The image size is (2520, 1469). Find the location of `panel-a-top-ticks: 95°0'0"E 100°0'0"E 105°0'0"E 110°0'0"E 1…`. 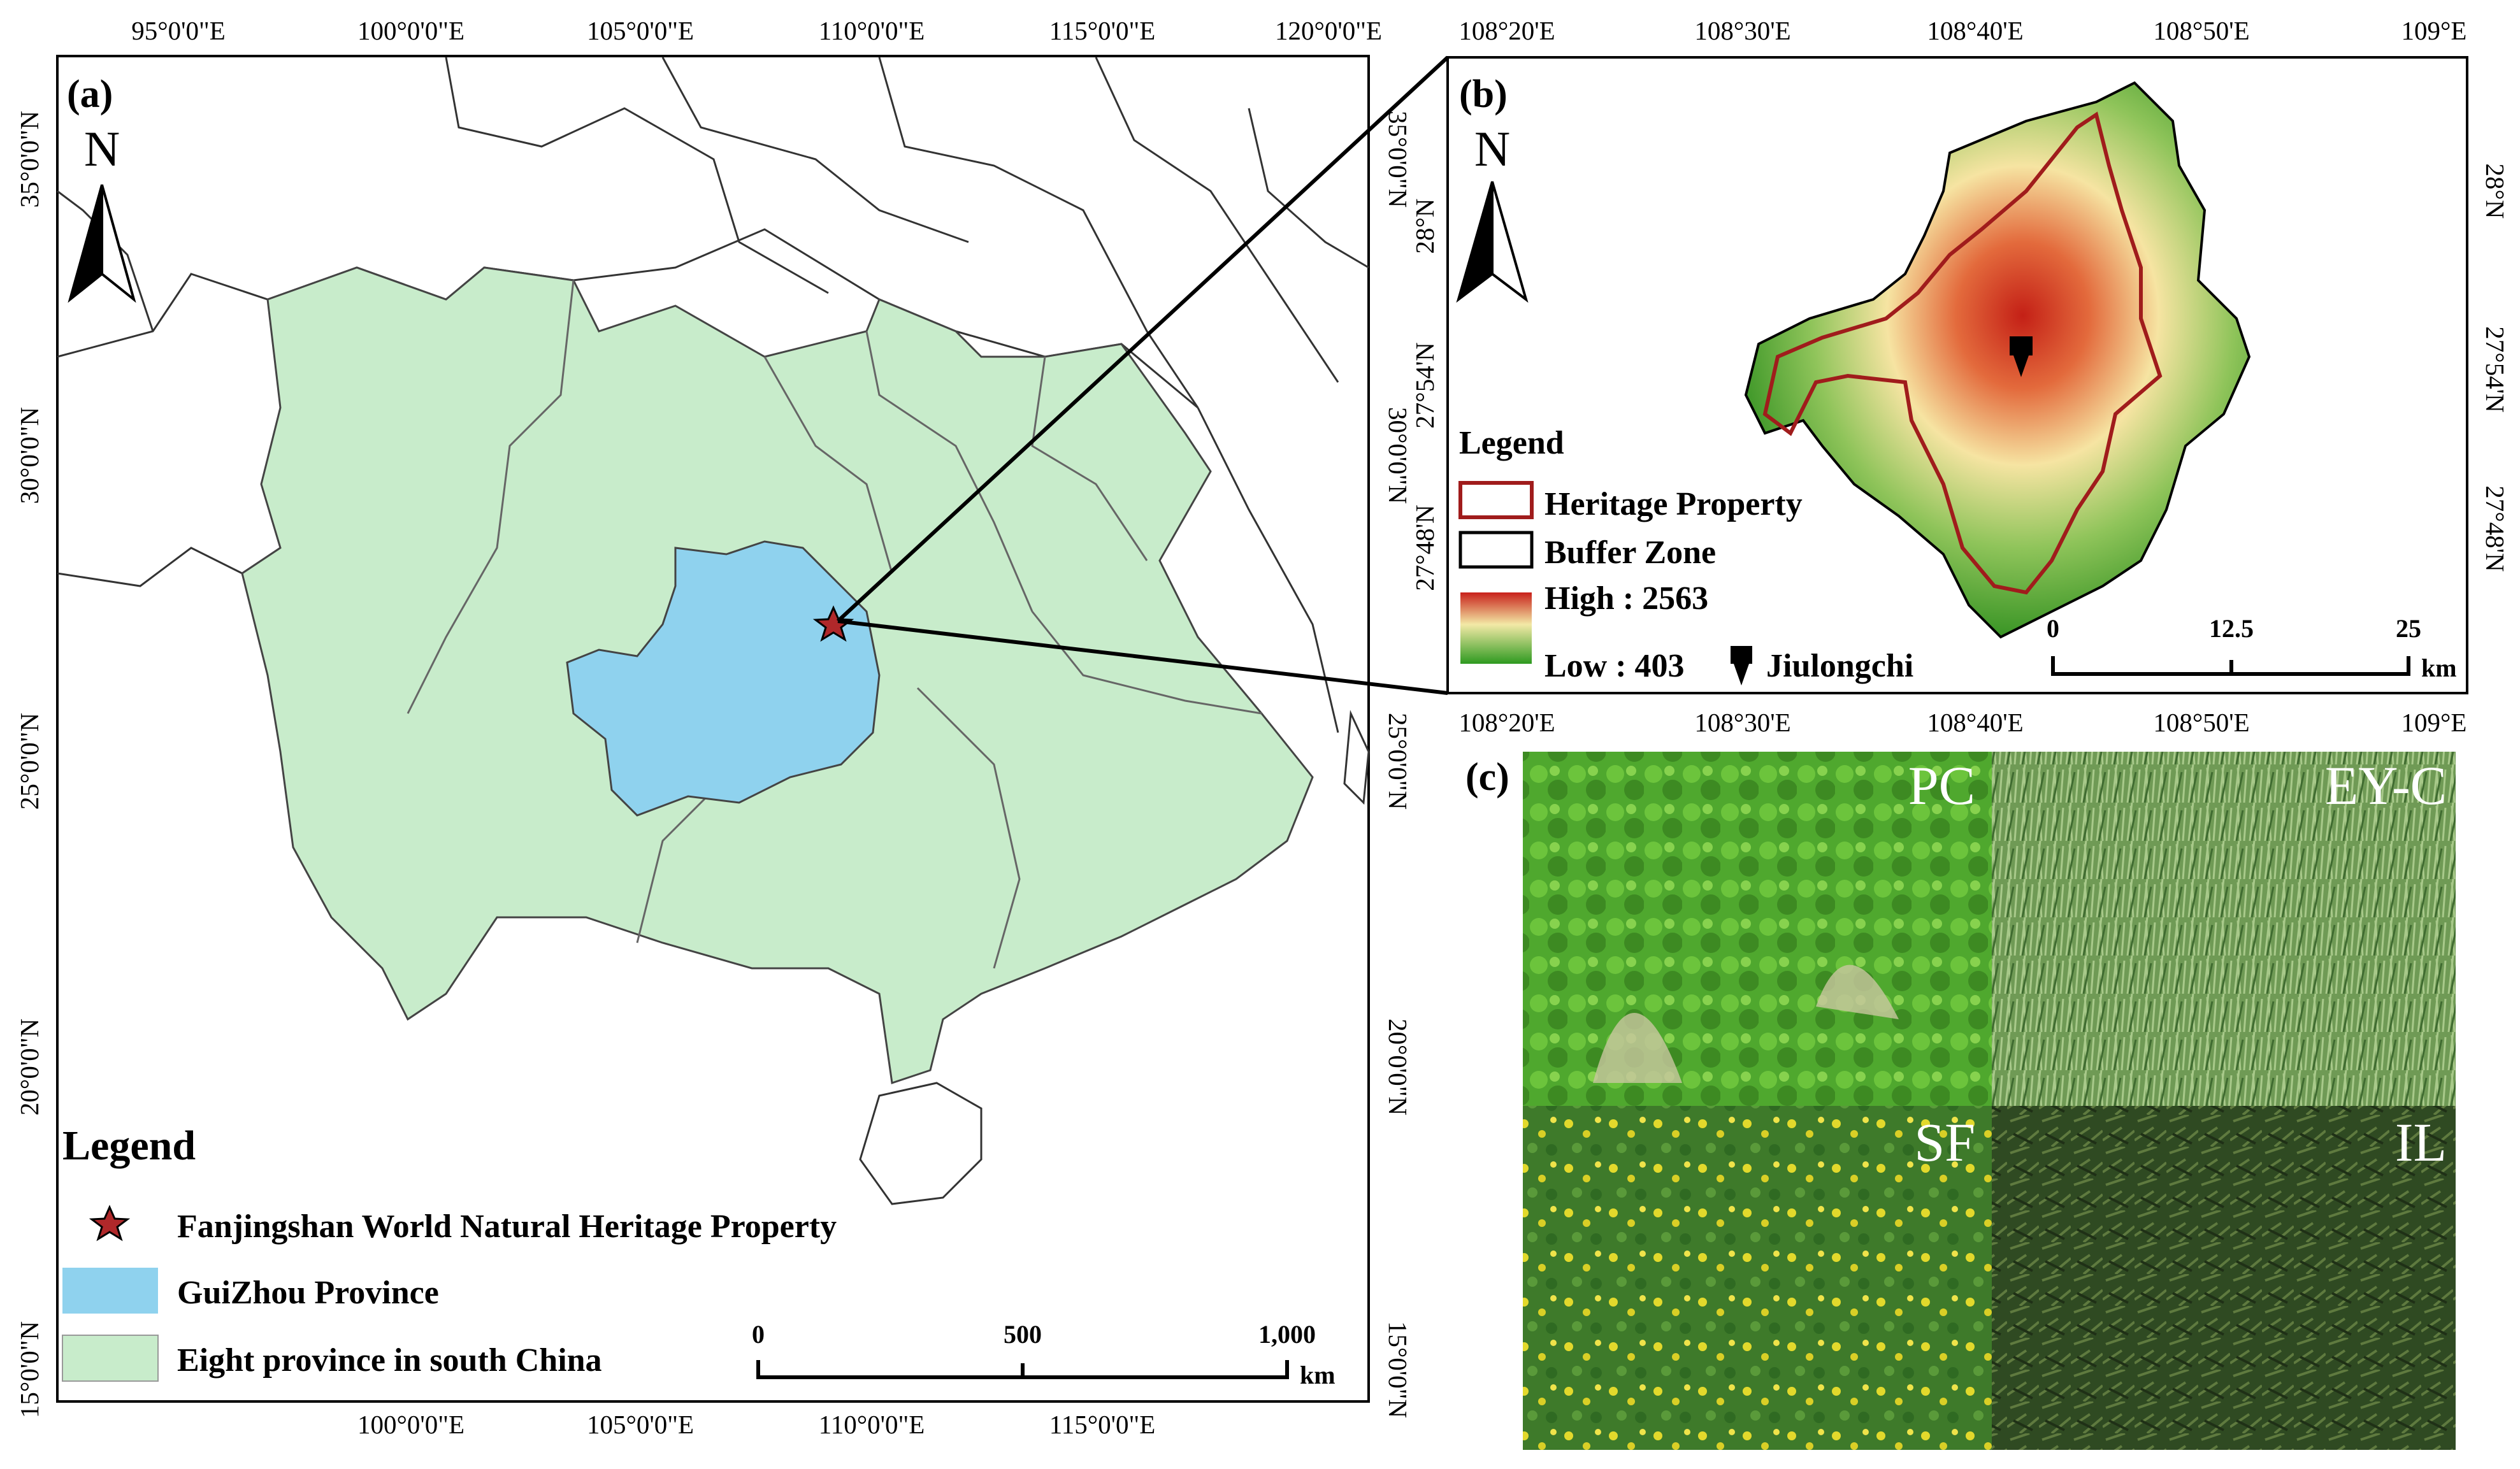

panel-a-top-ticks: 95°0'0"E 100°0'0"E 105°0'0"E 110°0'0"E 1… is located at coordinates (756, 31).